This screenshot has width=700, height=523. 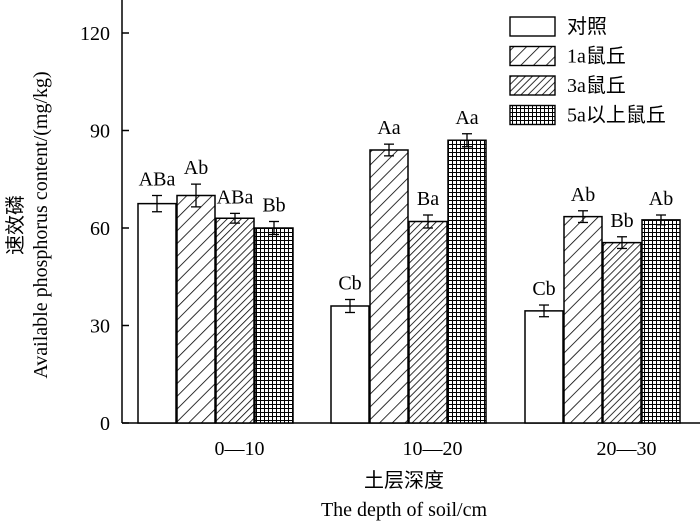 I want to click on x-axis-title-cn: 土层深度, so click(x=404, y=480).